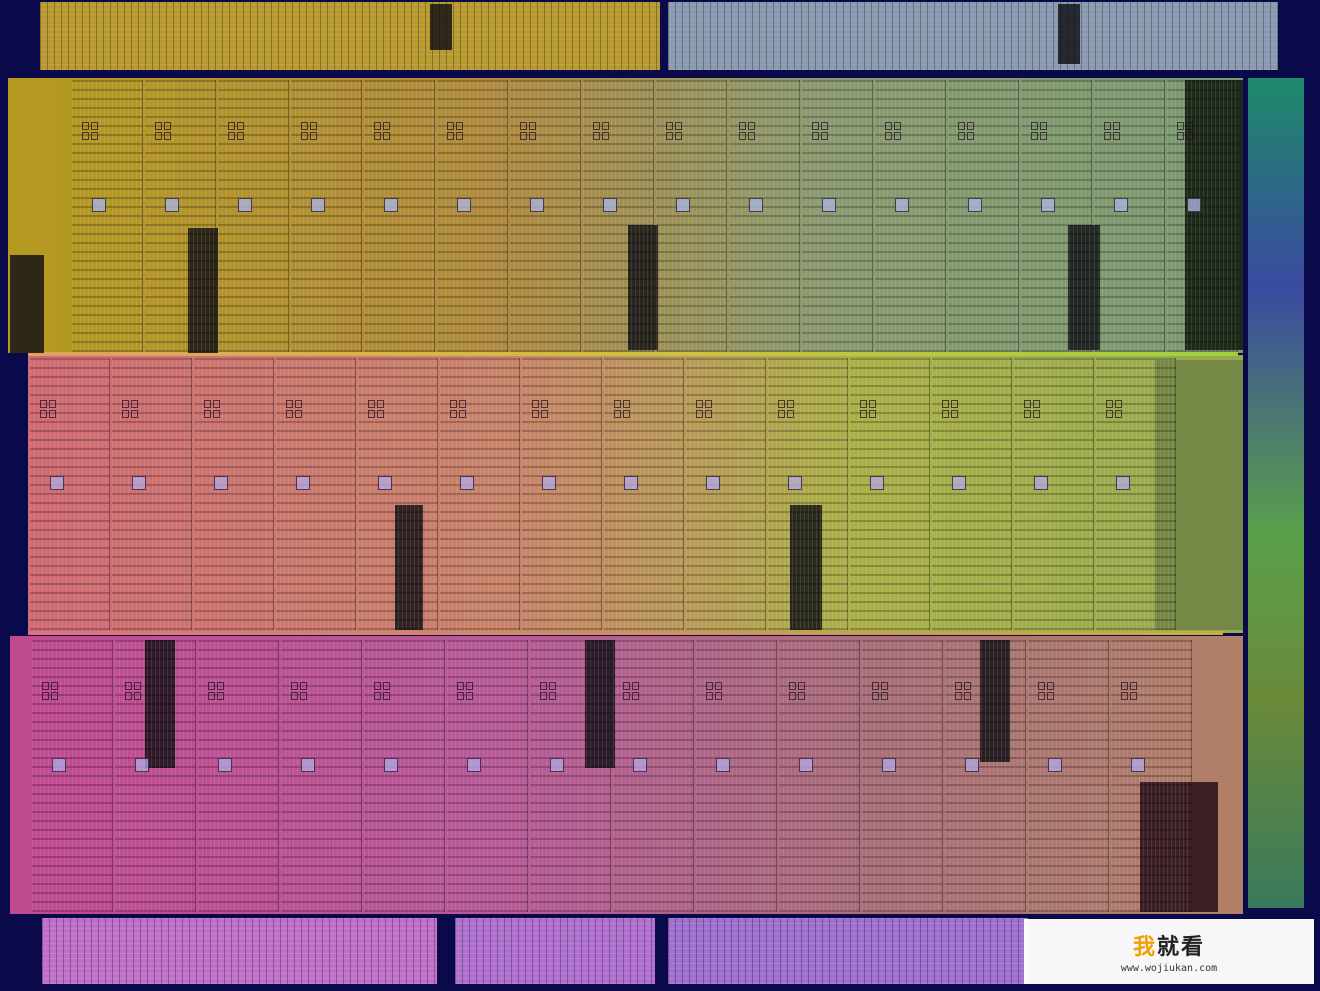 The height and width of the screenshot is (991, 1320). I want to click on watermark-brand: 我就看, so click(1169, 945).